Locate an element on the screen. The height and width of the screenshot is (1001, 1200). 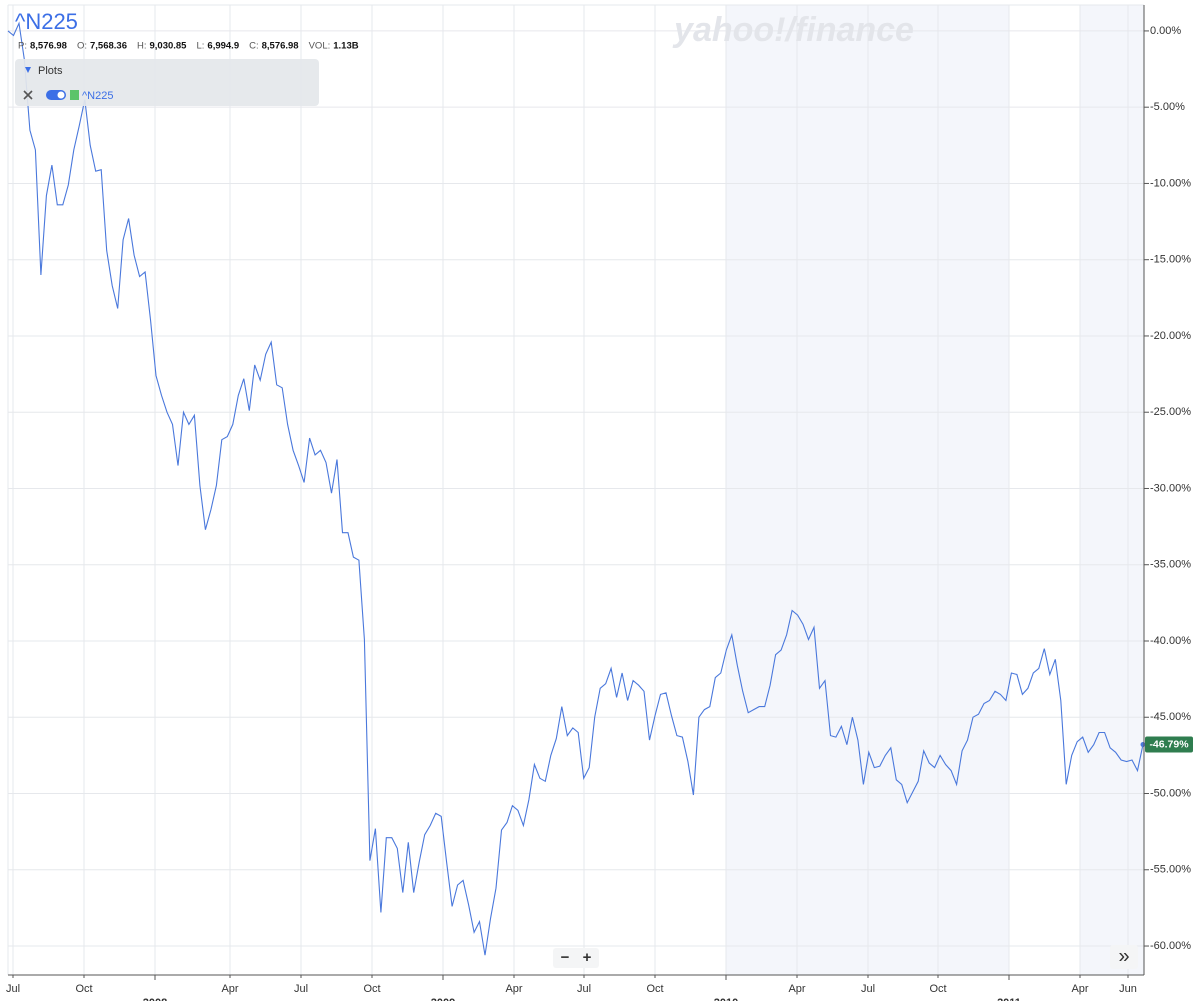
y-tick-label: -25.00% is located at coordinates (1170, 412).